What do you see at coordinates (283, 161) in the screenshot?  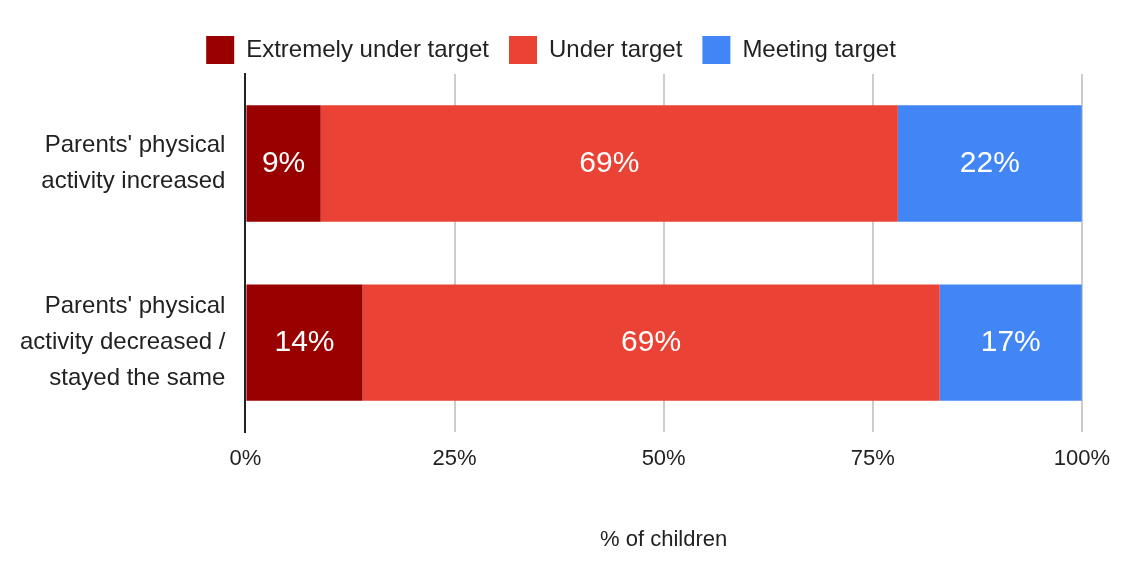 I see `data-label: 9%` at bounding box center [283, 161].